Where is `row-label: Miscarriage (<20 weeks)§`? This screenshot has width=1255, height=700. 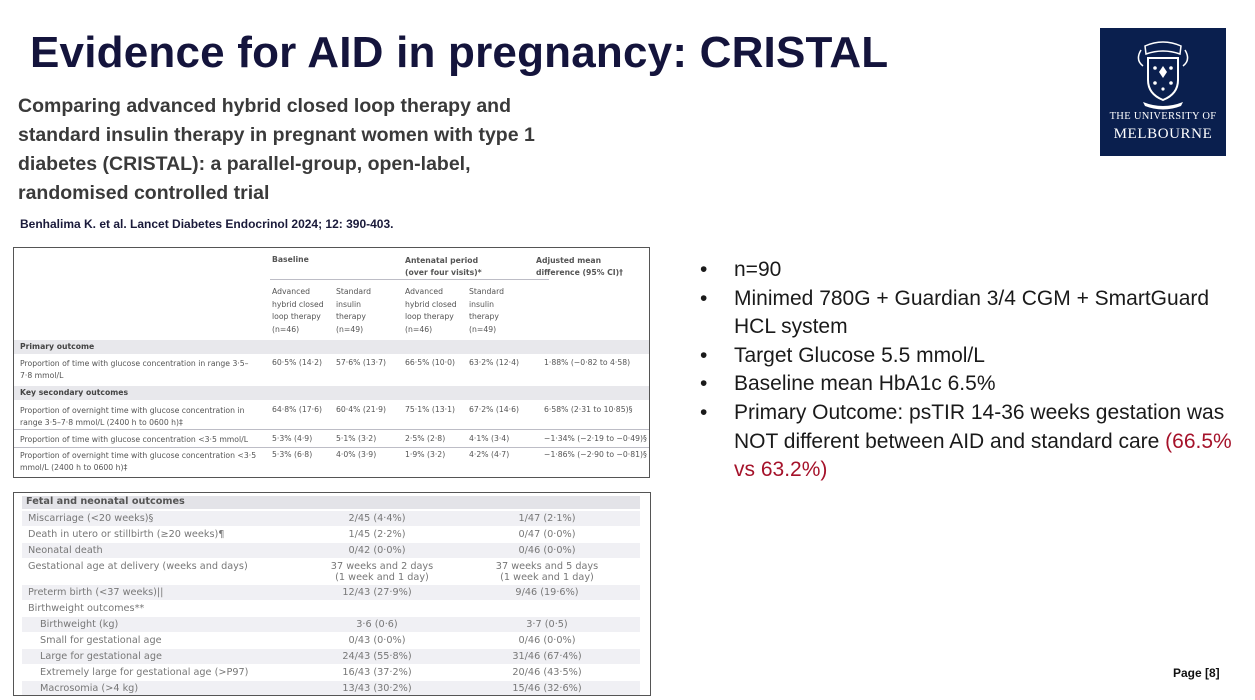
row-label: Miscarriage (<20 weeks)§ is located at coordinates (91, 518).